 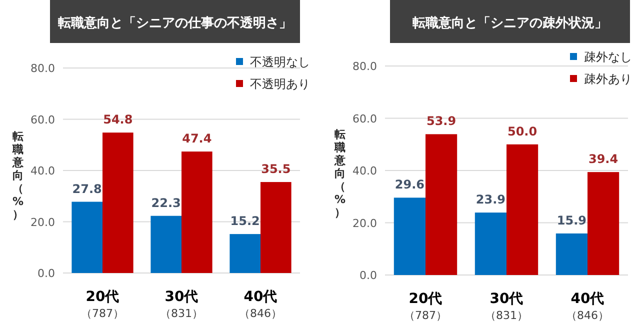 I want to click on data-label: 23.9, so click(x=491, y=199).